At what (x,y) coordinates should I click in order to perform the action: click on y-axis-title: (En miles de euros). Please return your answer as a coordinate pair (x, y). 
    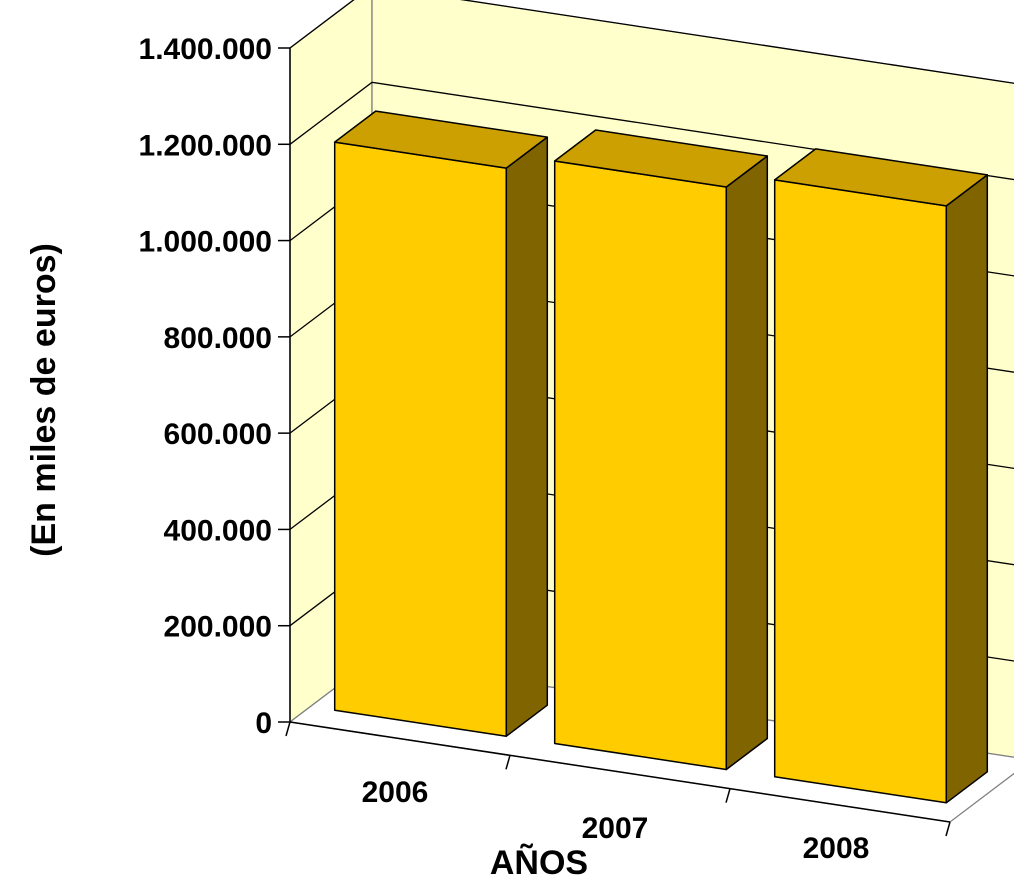
    Looking at the image, I should click on (44, 400).